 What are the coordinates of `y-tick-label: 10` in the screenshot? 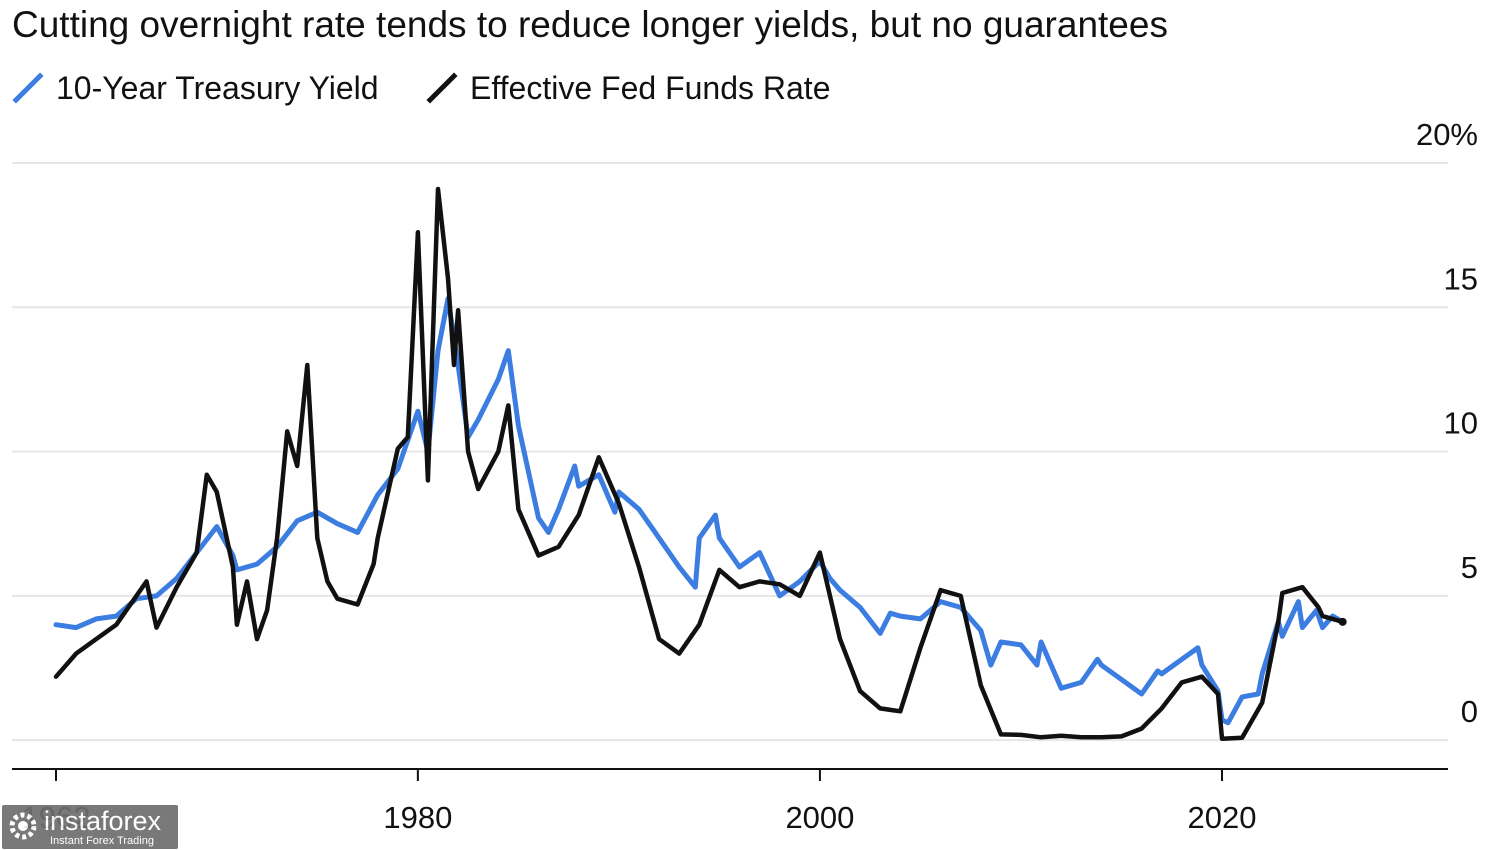 It's located at (1461, 423).